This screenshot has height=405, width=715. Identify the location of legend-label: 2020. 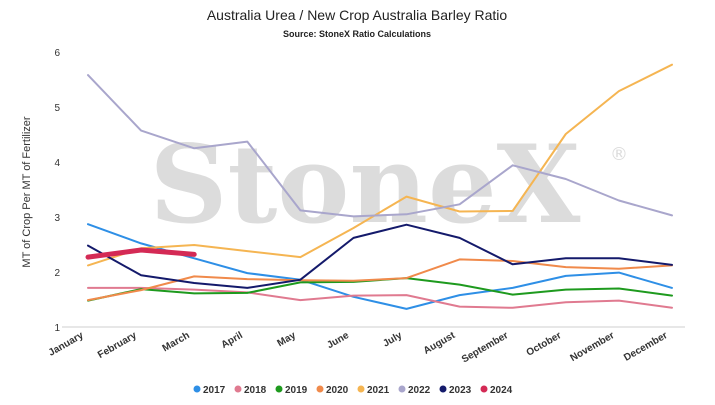
(337, 390).